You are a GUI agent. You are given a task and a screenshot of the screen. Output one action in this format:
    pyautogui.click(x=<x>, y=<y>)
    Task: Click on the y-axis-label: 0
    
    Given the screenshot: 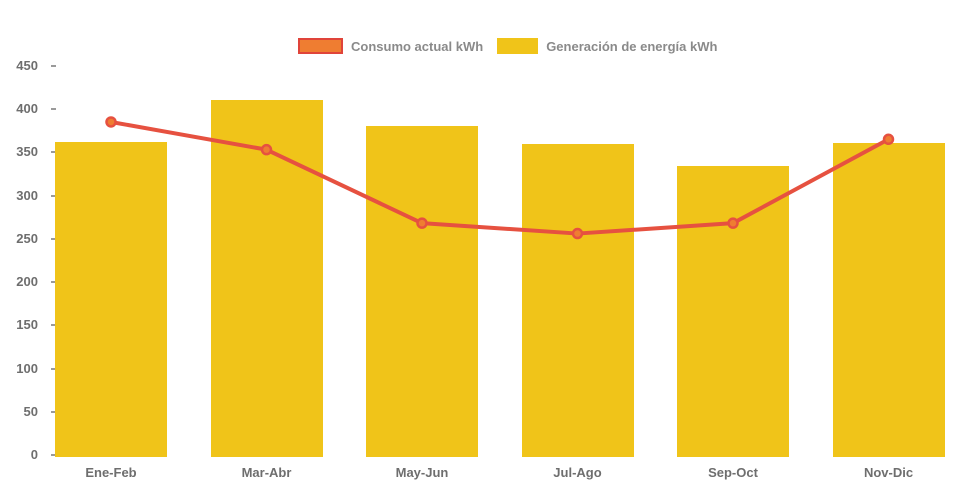 What is the action you would take?
    pyautogui.click(x=34, y=454)
    